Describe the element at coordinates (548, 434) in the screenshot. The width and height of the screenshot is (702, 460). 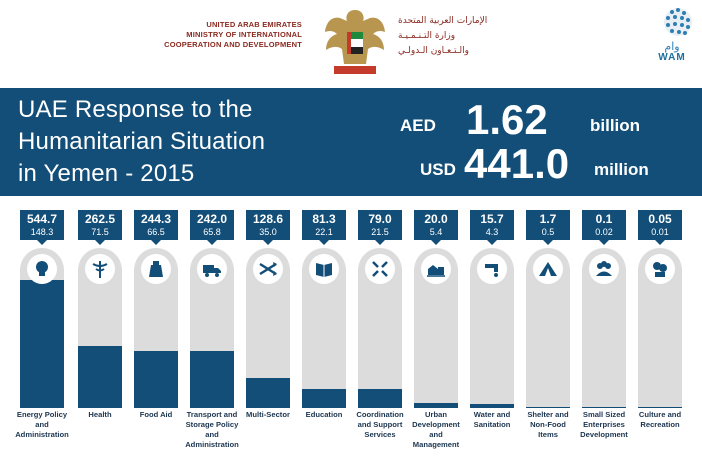
I see `category-label-line: Items` at that location.